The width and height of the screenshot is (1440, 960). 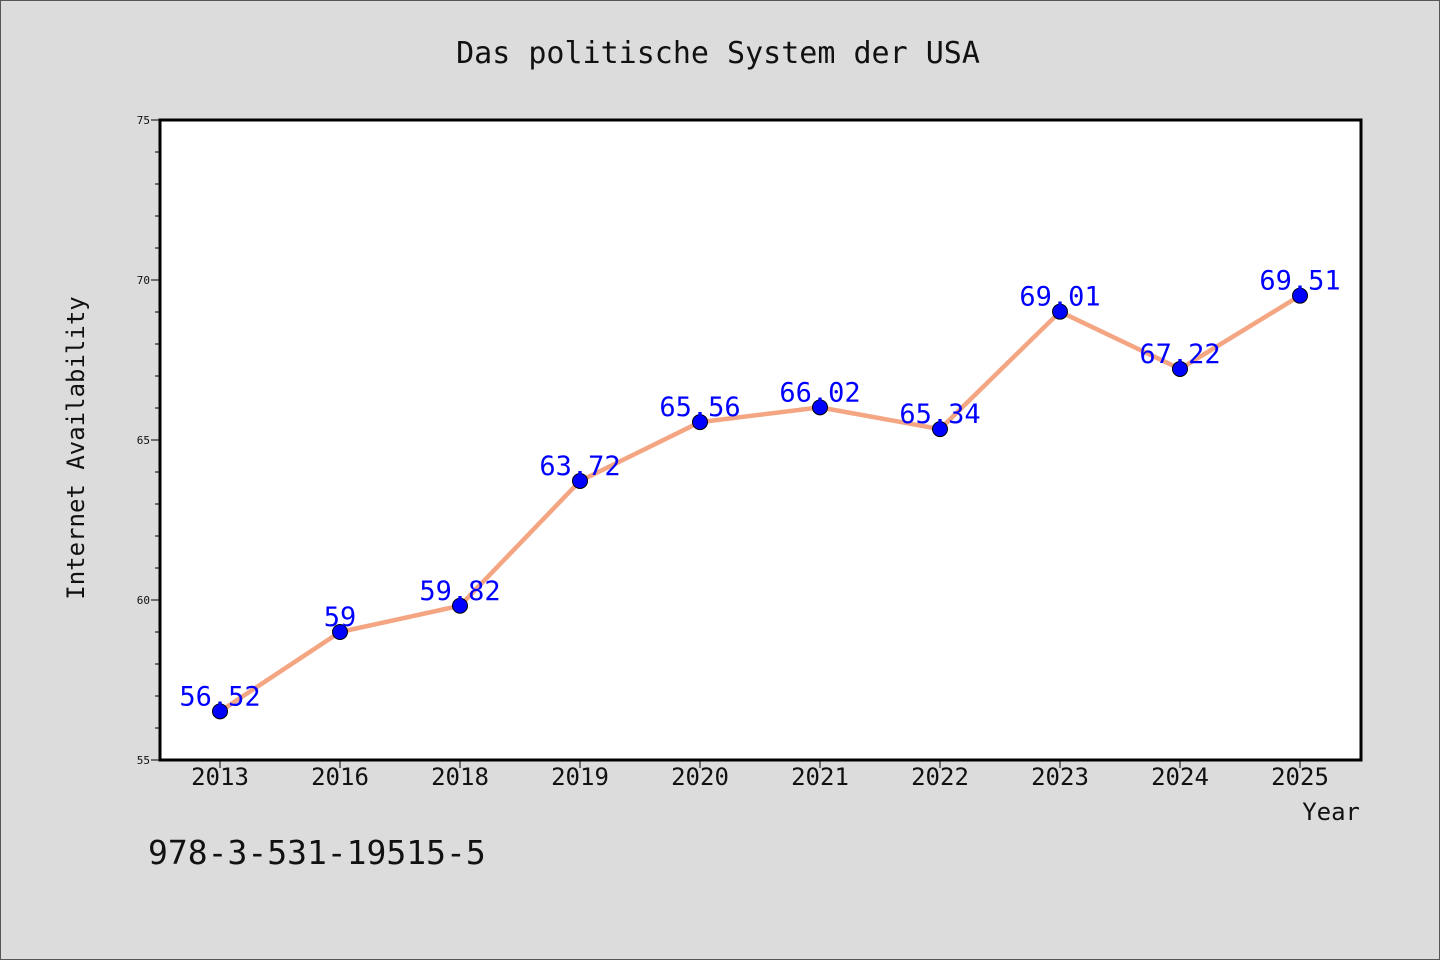 What do you see at coordinates (819, 392) in the screenshot?
I see `data-label: 66.02` at bounding box center [819, 392].